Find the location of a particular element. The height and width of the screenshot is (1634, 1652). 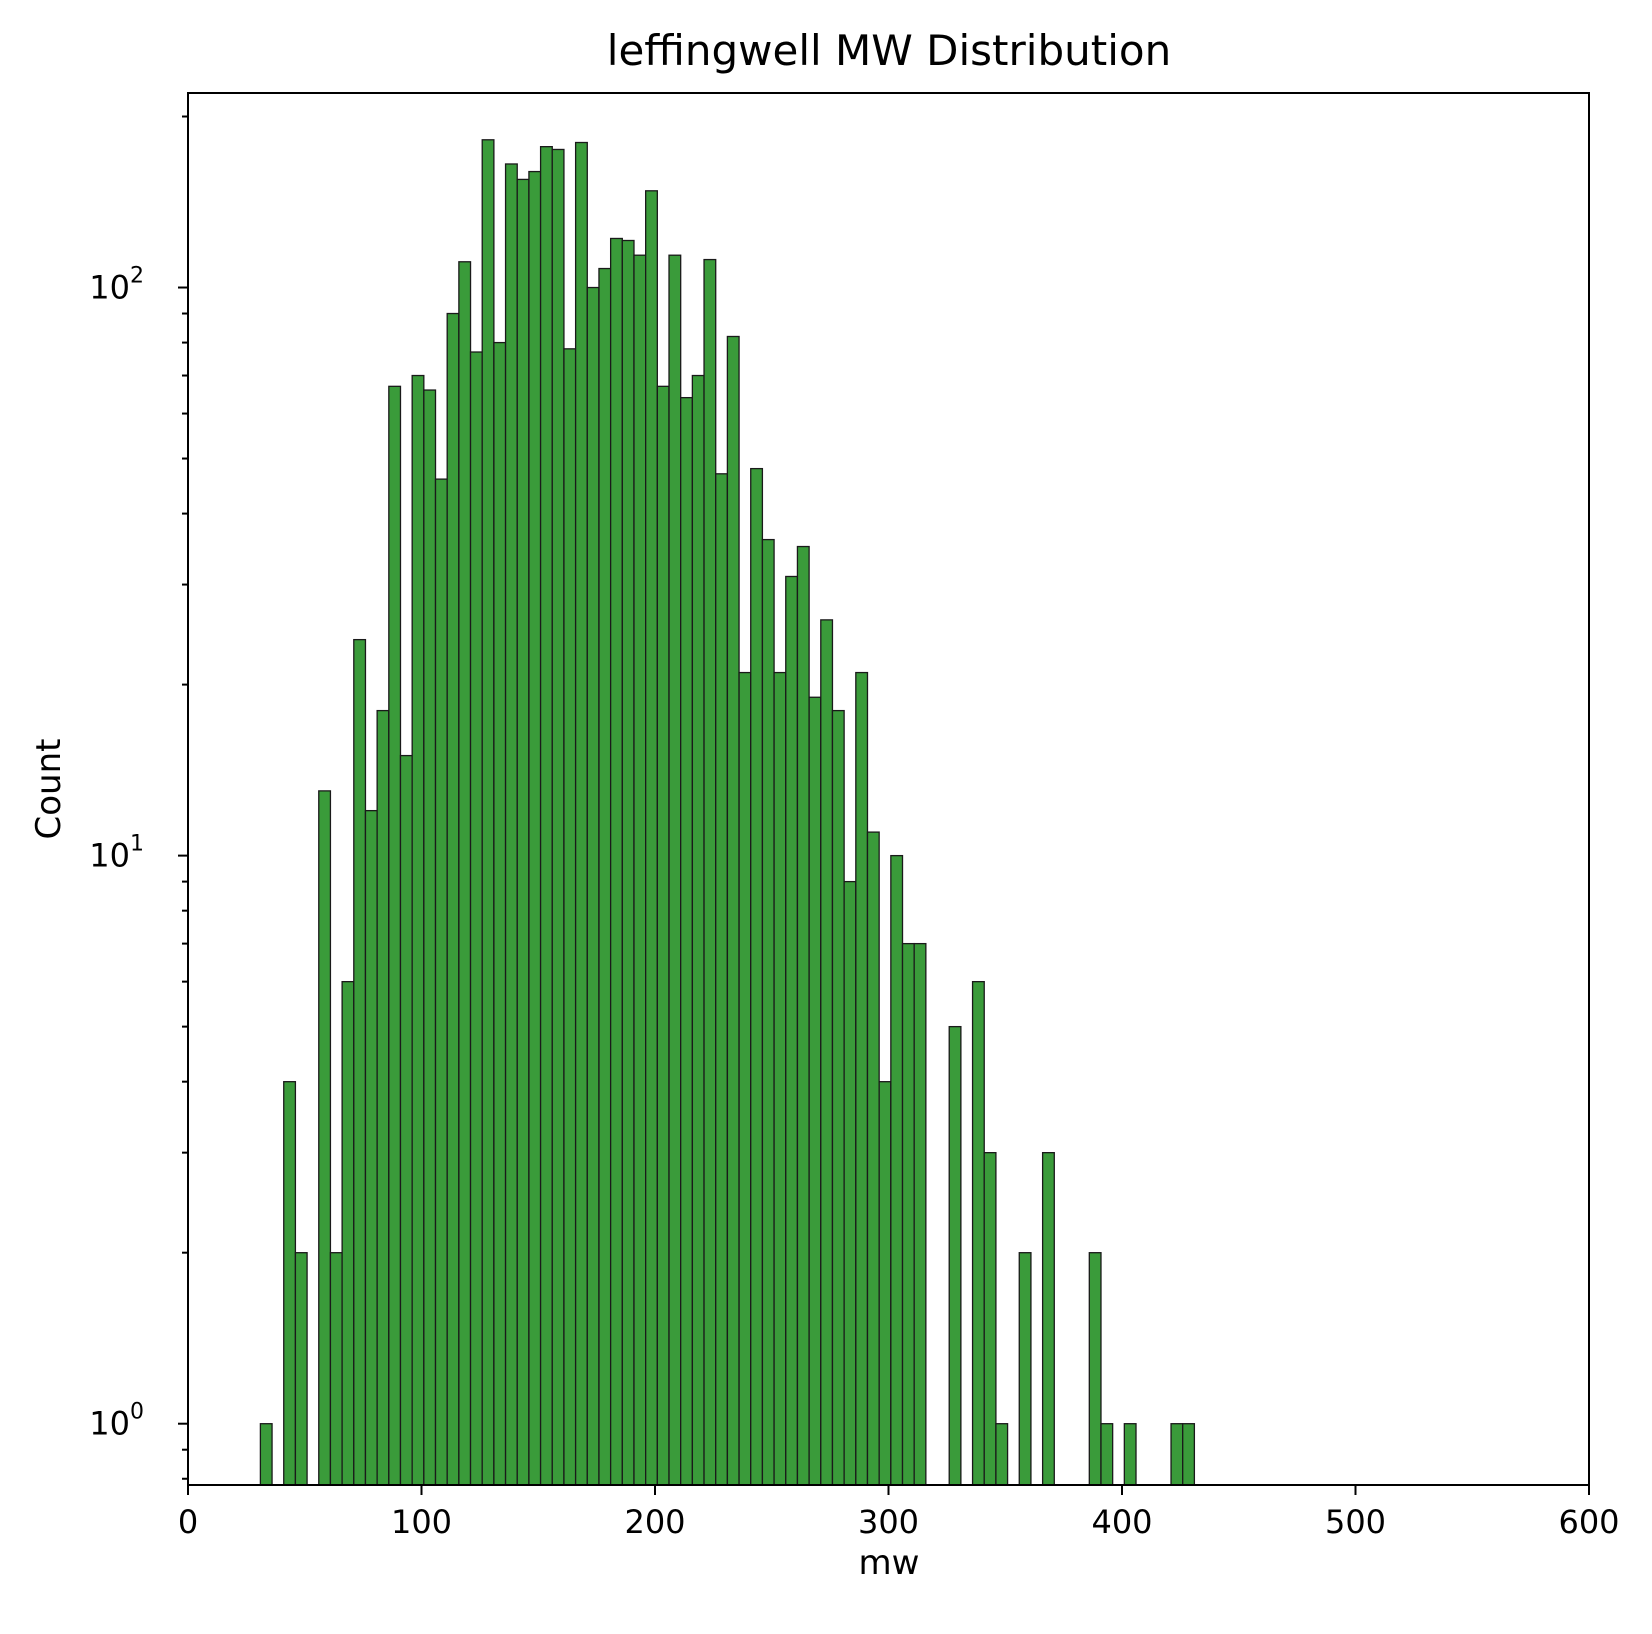

y-axis-label: Count is located at coordinates (49, 789).